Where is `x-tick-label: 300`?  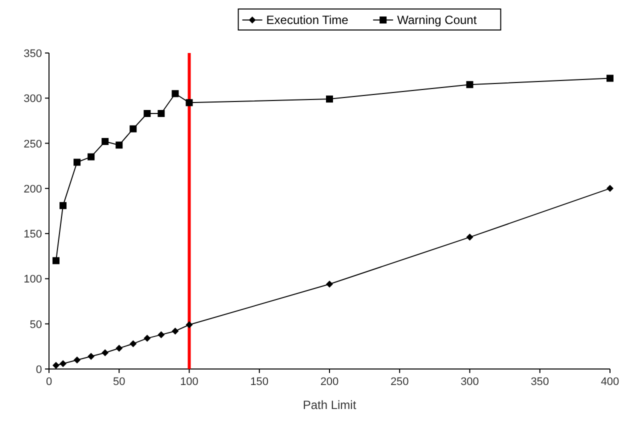
x-tick-label: 300 is located at coordinates (469, 382).